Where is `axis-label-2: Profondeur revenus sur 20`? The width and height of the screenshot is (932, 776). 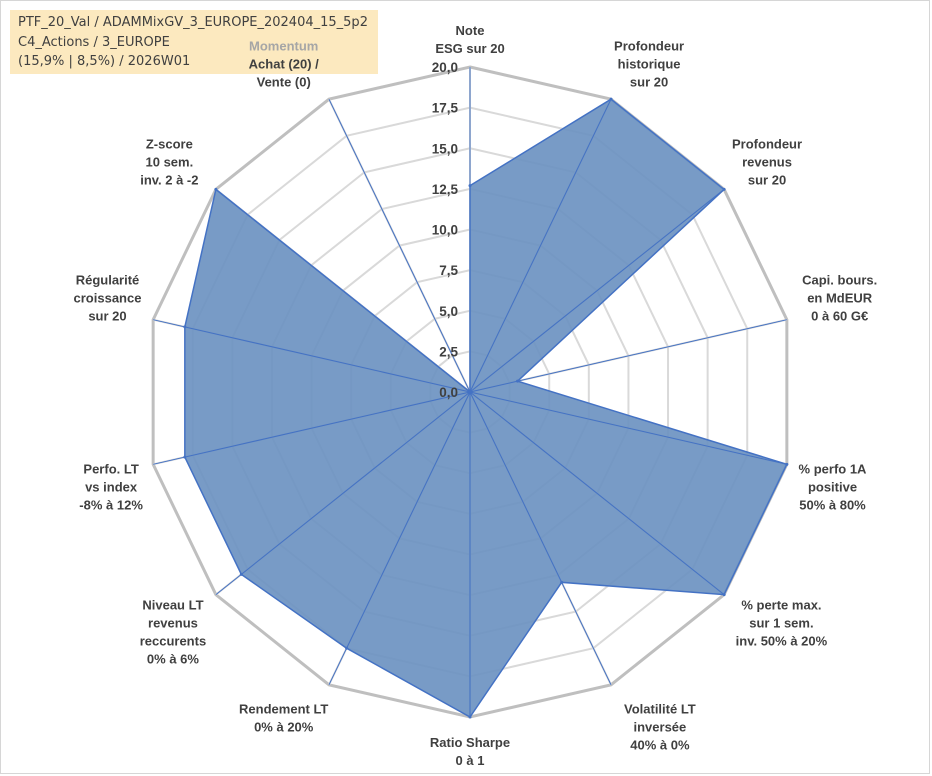 axis-label-2: Profondeur revenus sur 20 is located at coordinates (767, 162).